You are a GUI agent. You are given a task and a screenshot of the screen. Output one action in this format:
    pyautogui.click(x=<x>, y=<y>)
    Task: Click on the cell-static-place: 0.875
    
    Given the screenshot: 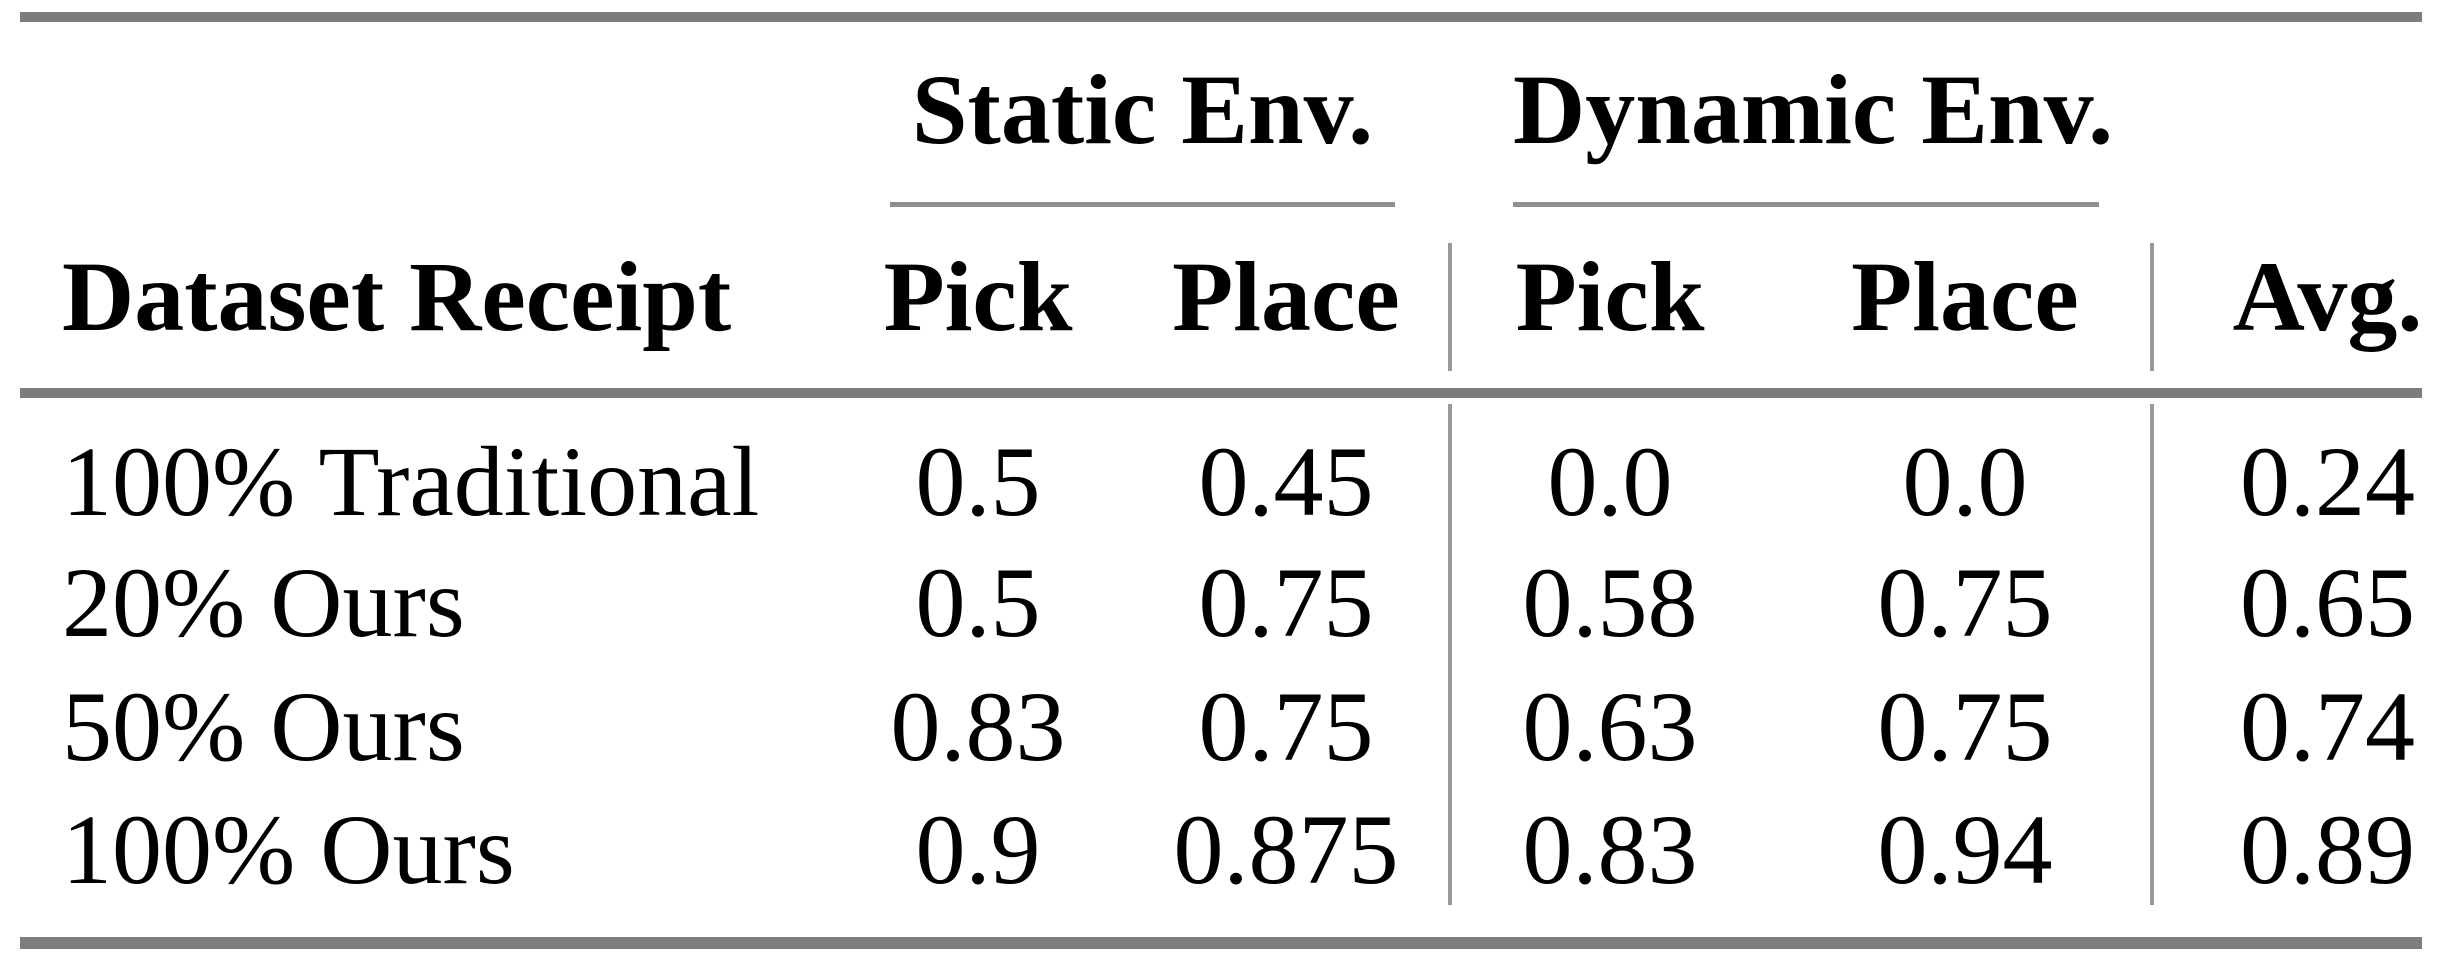 What is the action you would take?
    pyautogui.click(x=1286, y=849)
    